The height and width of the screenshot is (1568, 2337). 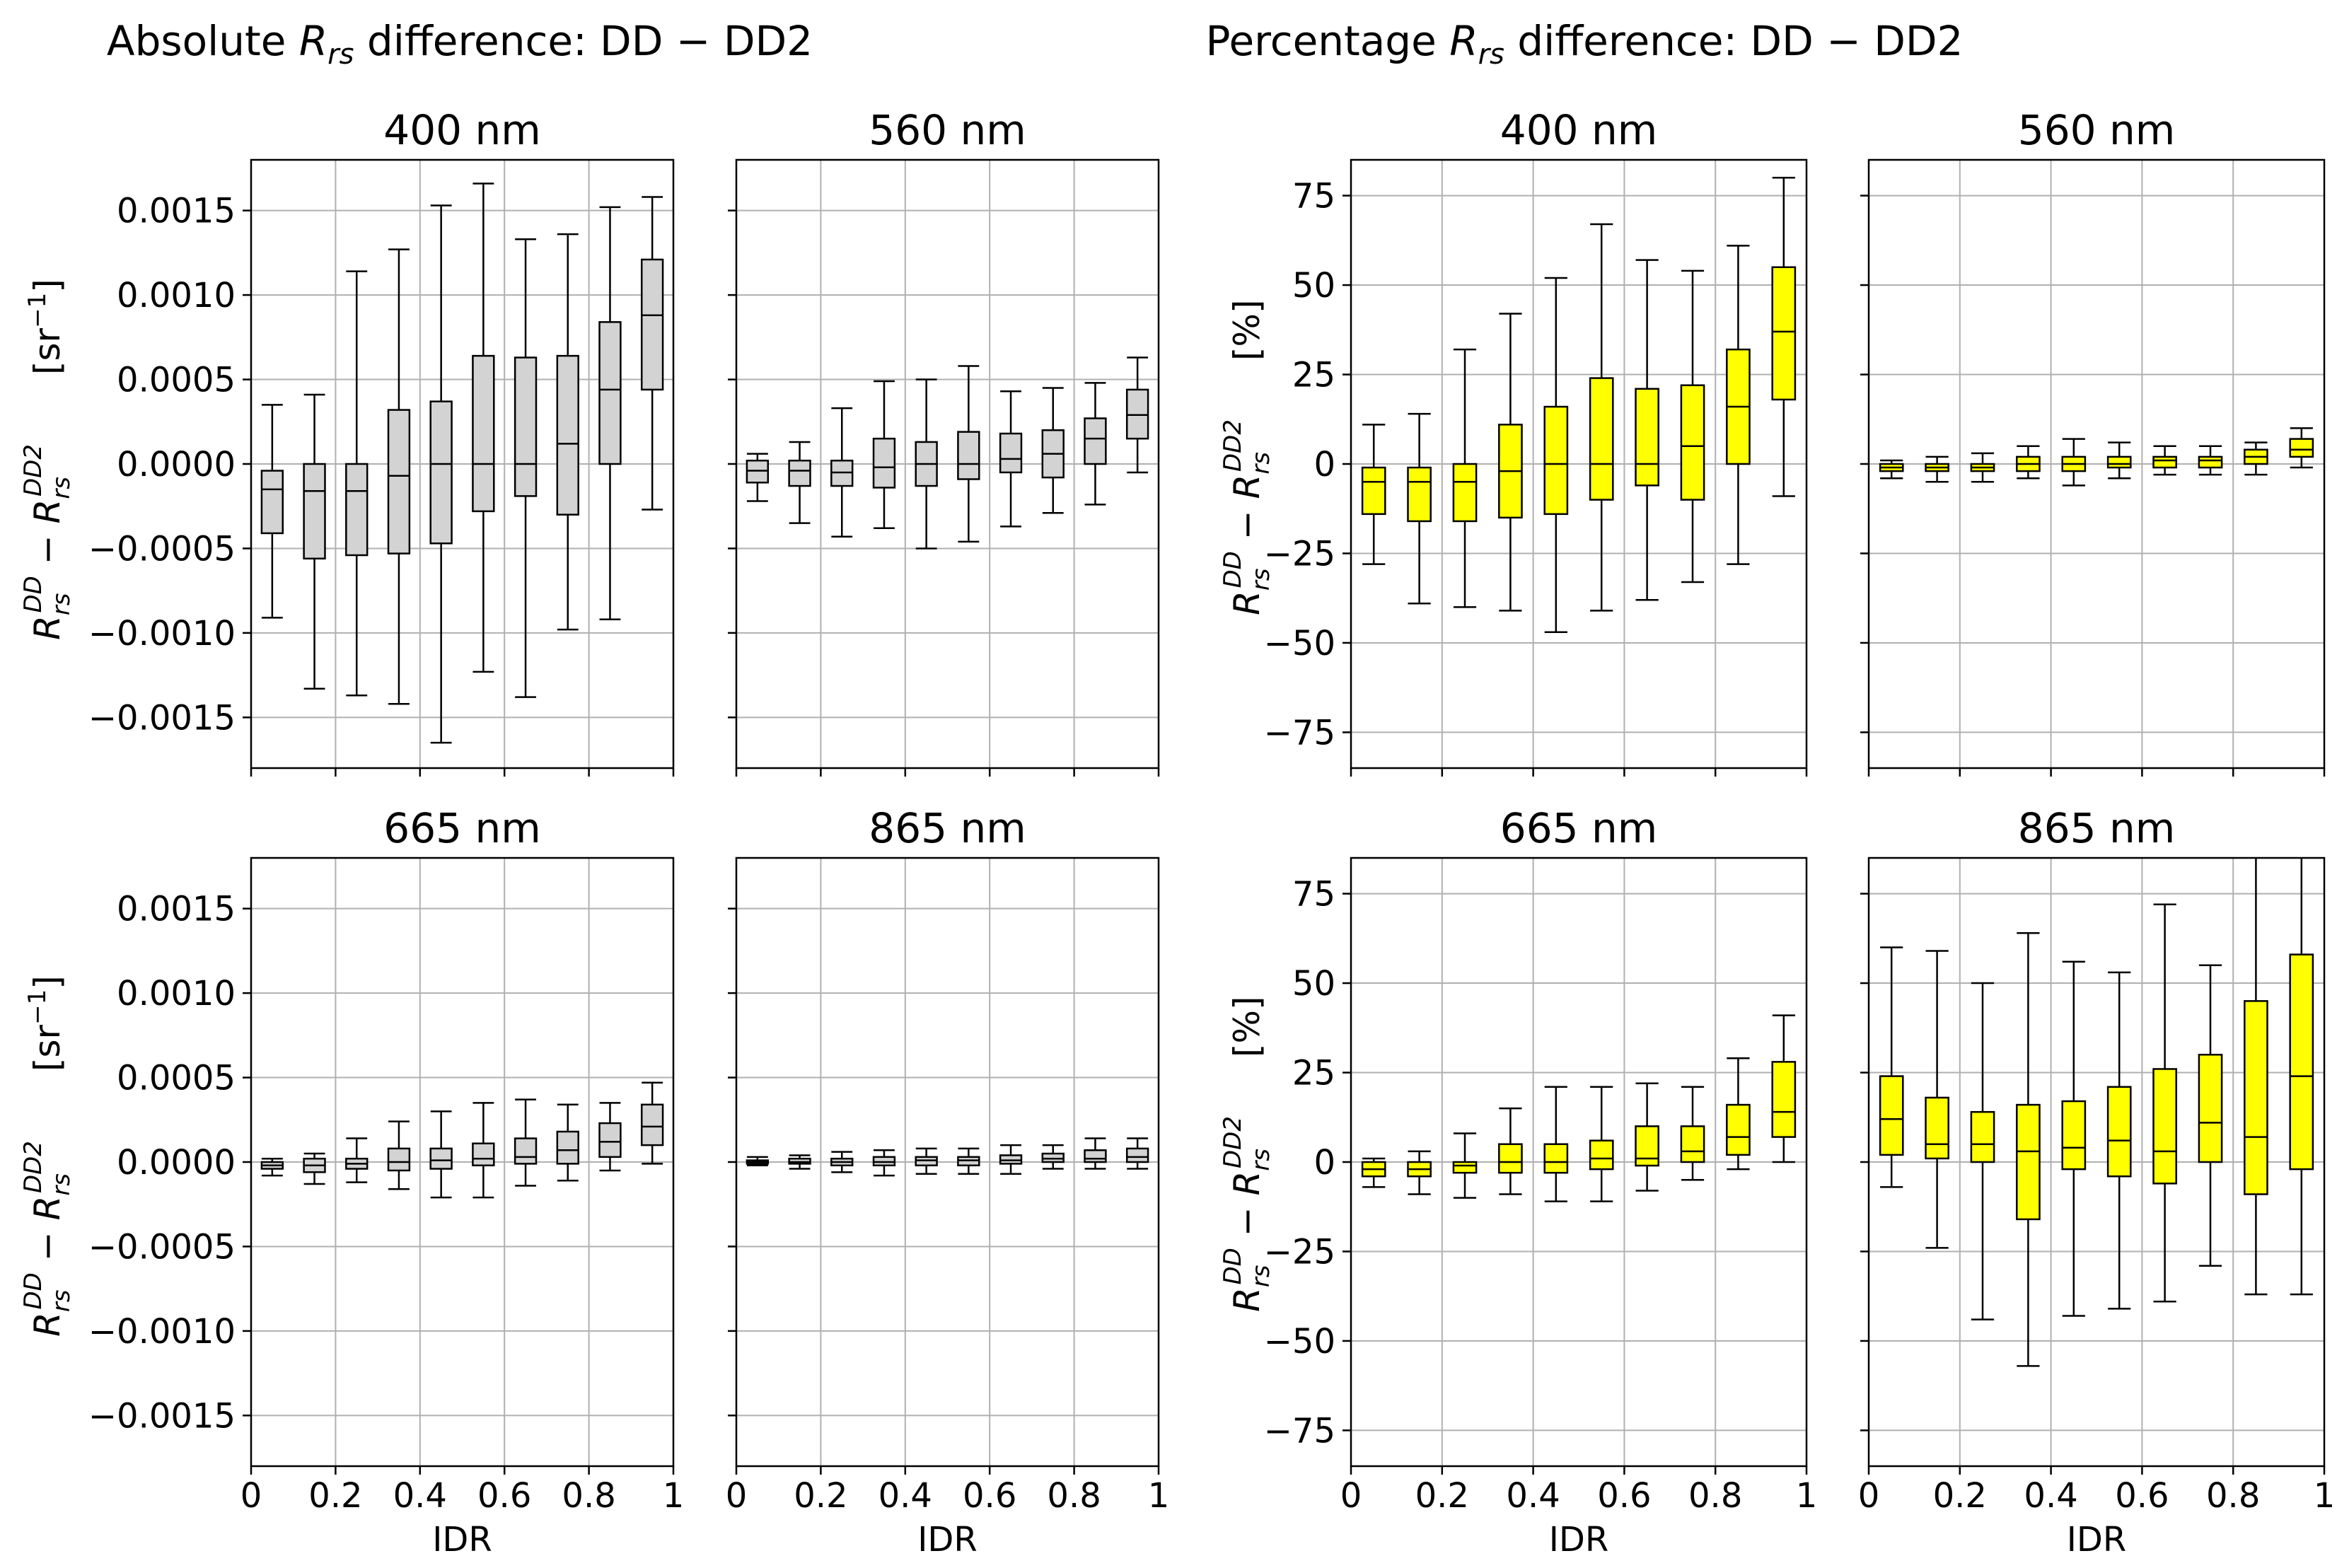 I want to click on y-tick-label: 0.0000, so click(x=176, y=465).